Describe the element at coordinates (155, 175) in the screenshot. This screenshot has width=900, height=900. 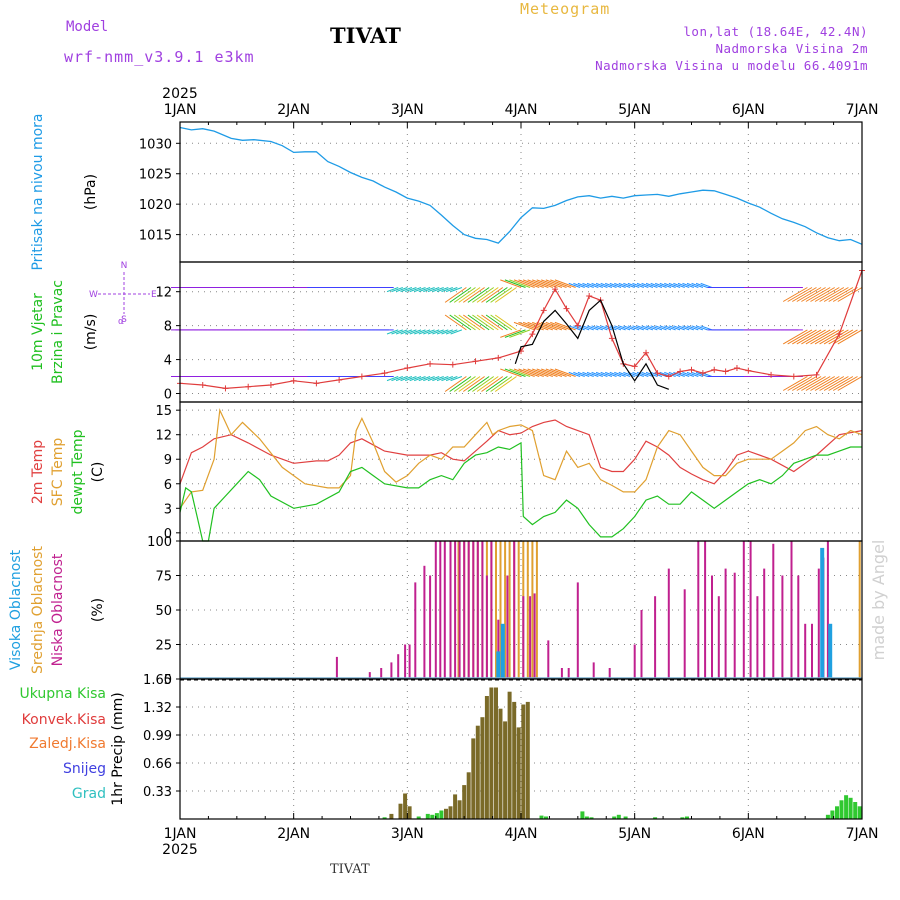
I see `y-tick-label: 1025` at that location.